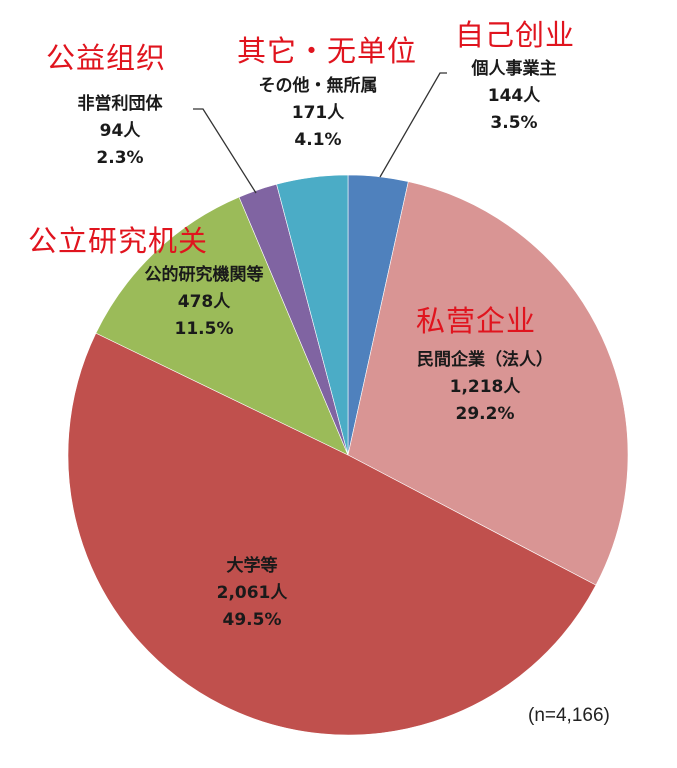 This screenshot has height=768, width=677. I want to click on slice-percent: 11.5%, so click(204, 329).